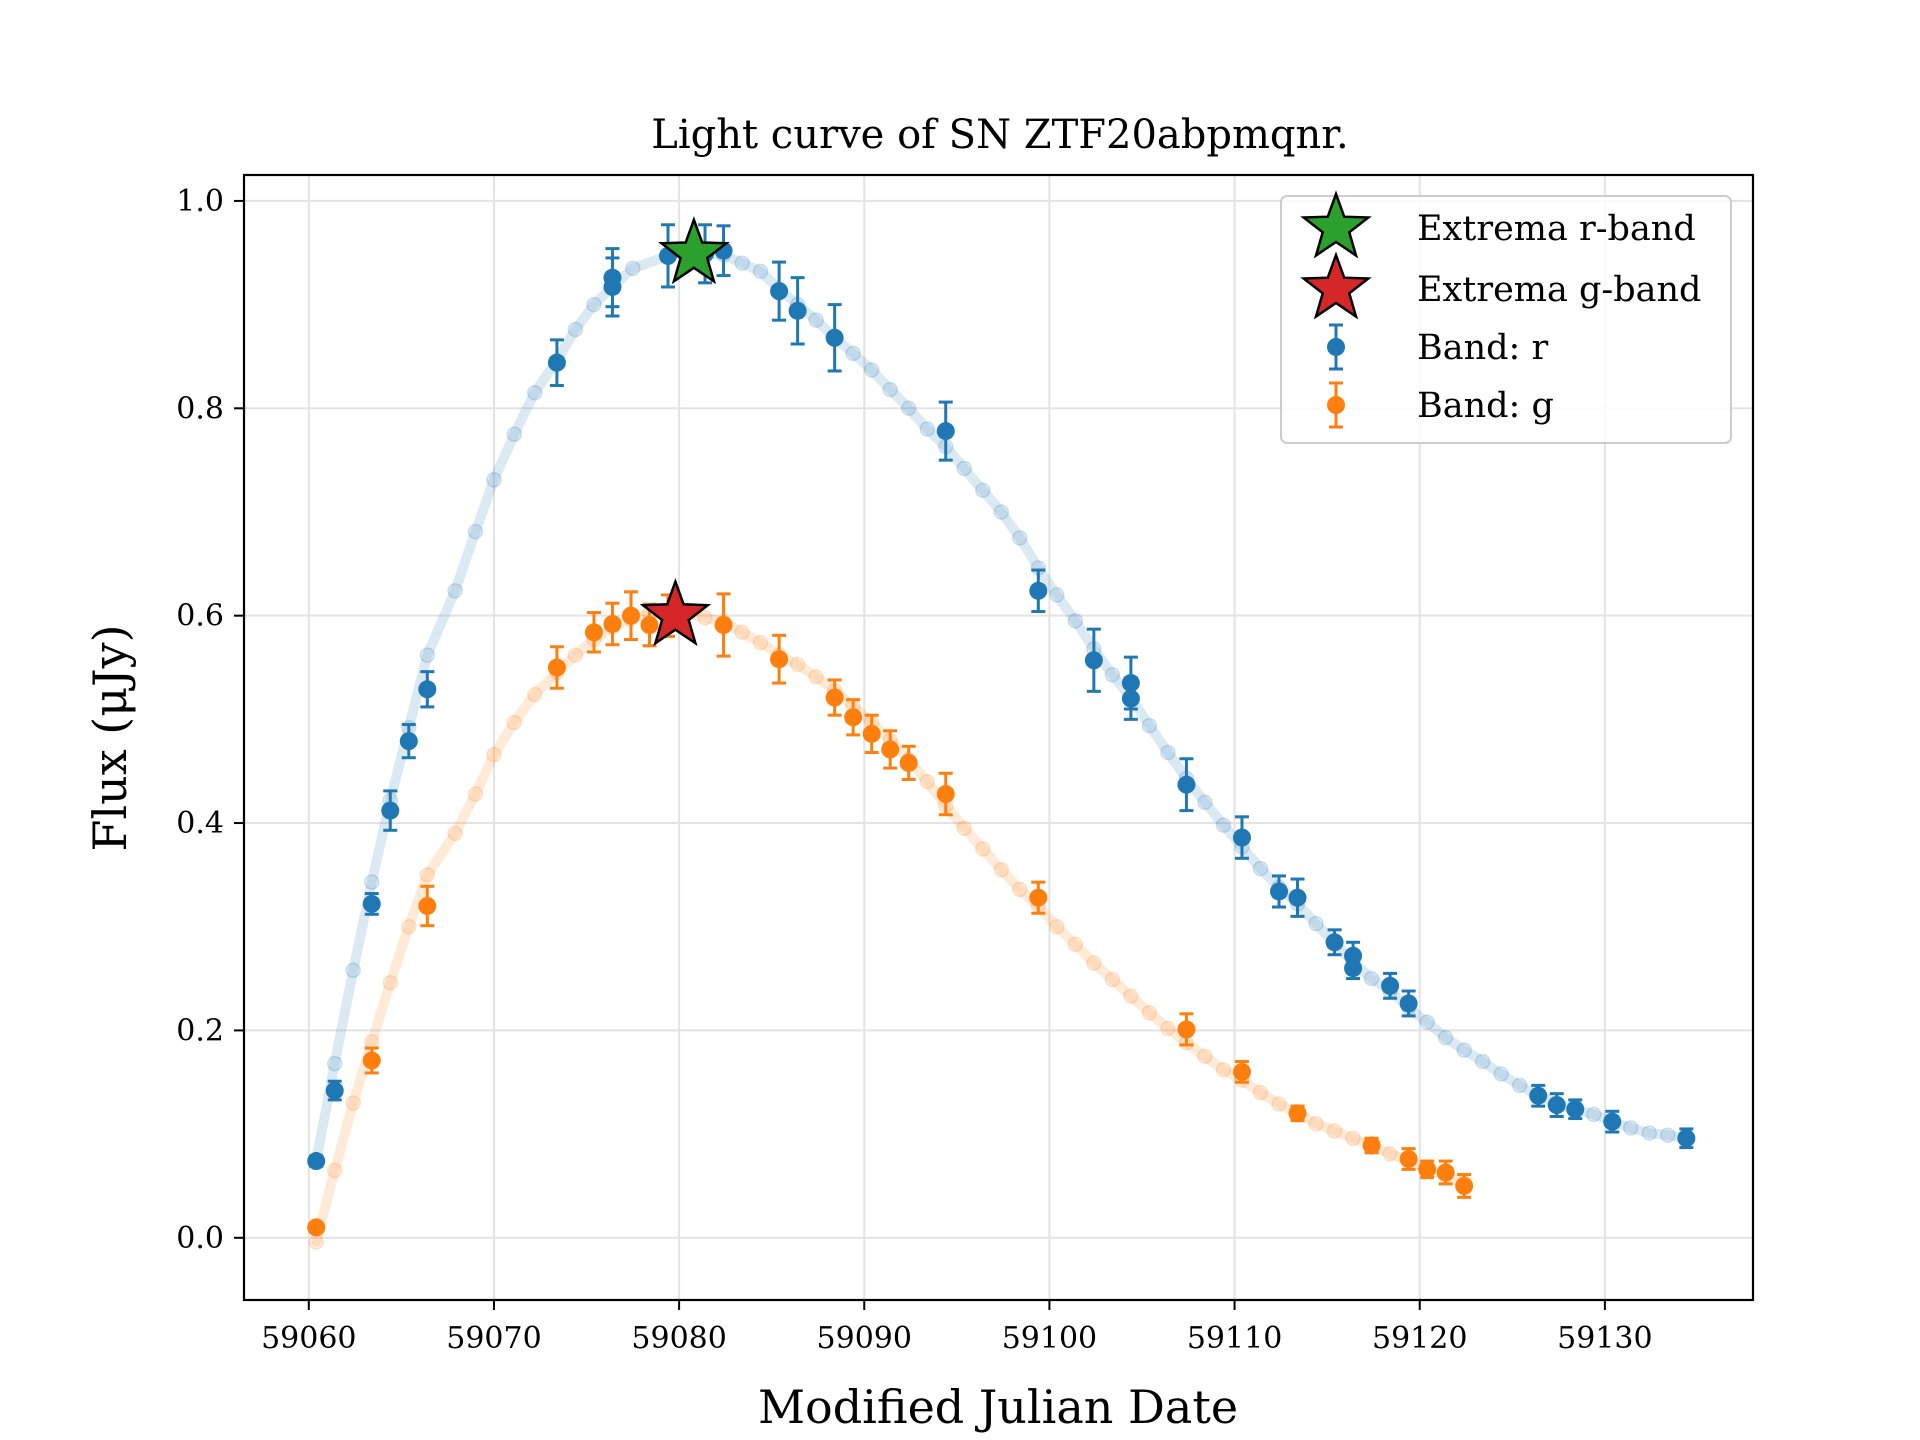  Describe the element at coordinates (200, 616) in the screenshot. I see `y-tick-label: 0.6` at that location.